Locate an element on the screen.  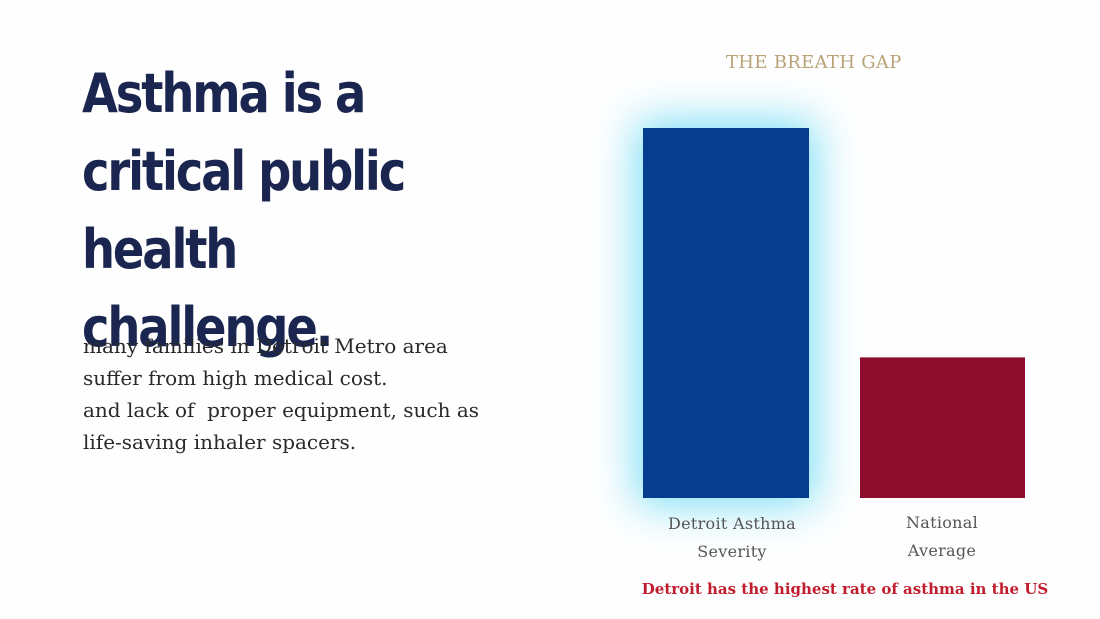
category-label-line: Average is located at coordinates (942, 550).